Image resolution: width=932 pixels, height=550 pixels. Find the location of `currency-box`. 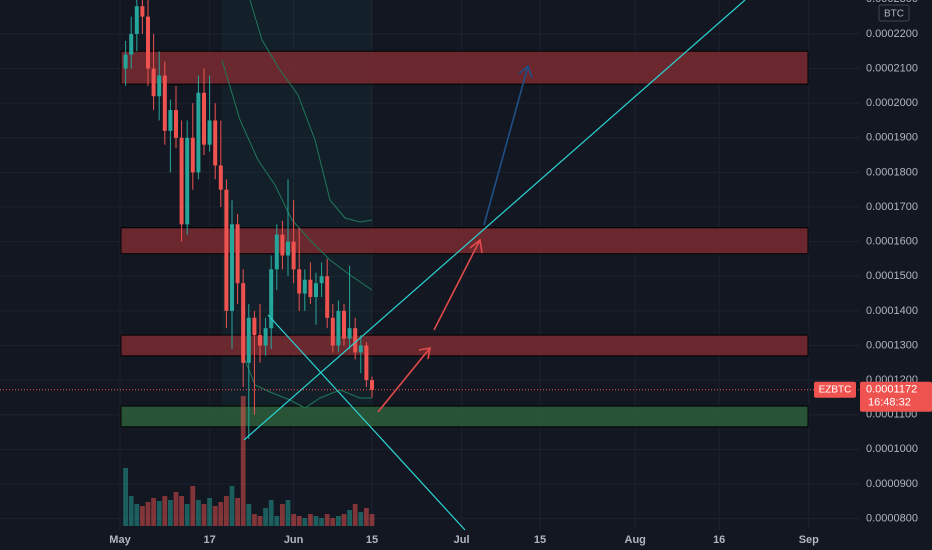

currency-box is located at coordinates (894, 13).